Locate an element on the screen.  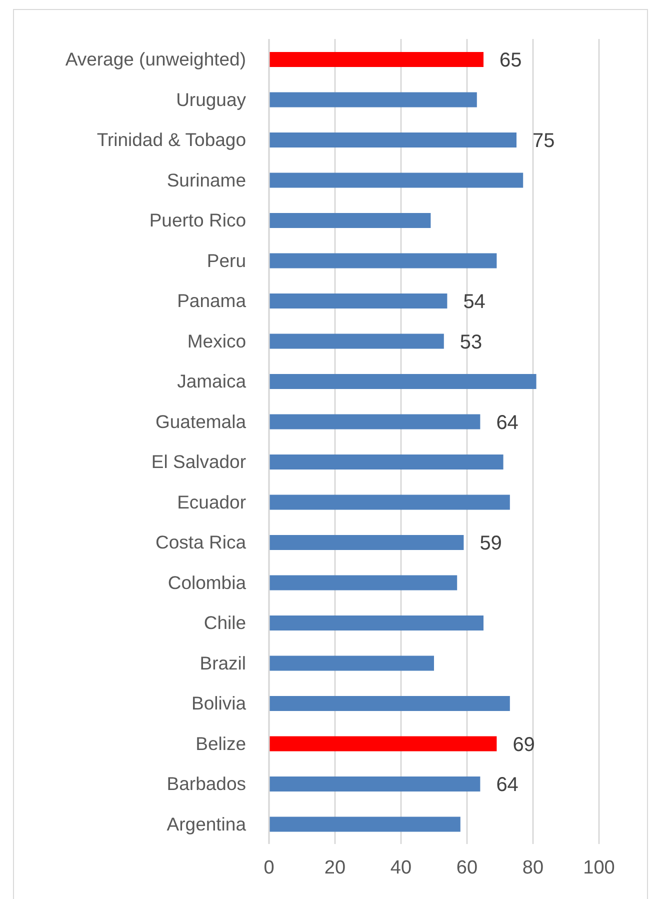
data-label: 54 is located at coordinates (474, 302).